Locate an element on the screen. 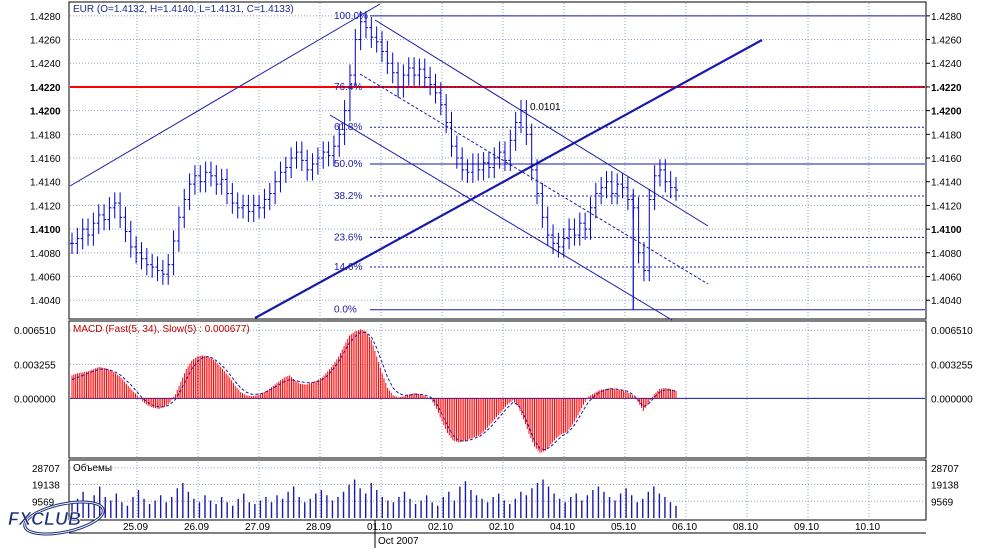 The width and height of the screenshot is (997, 551). price-tick-label-left: 1.4200 is located at coordinates (45, 112).